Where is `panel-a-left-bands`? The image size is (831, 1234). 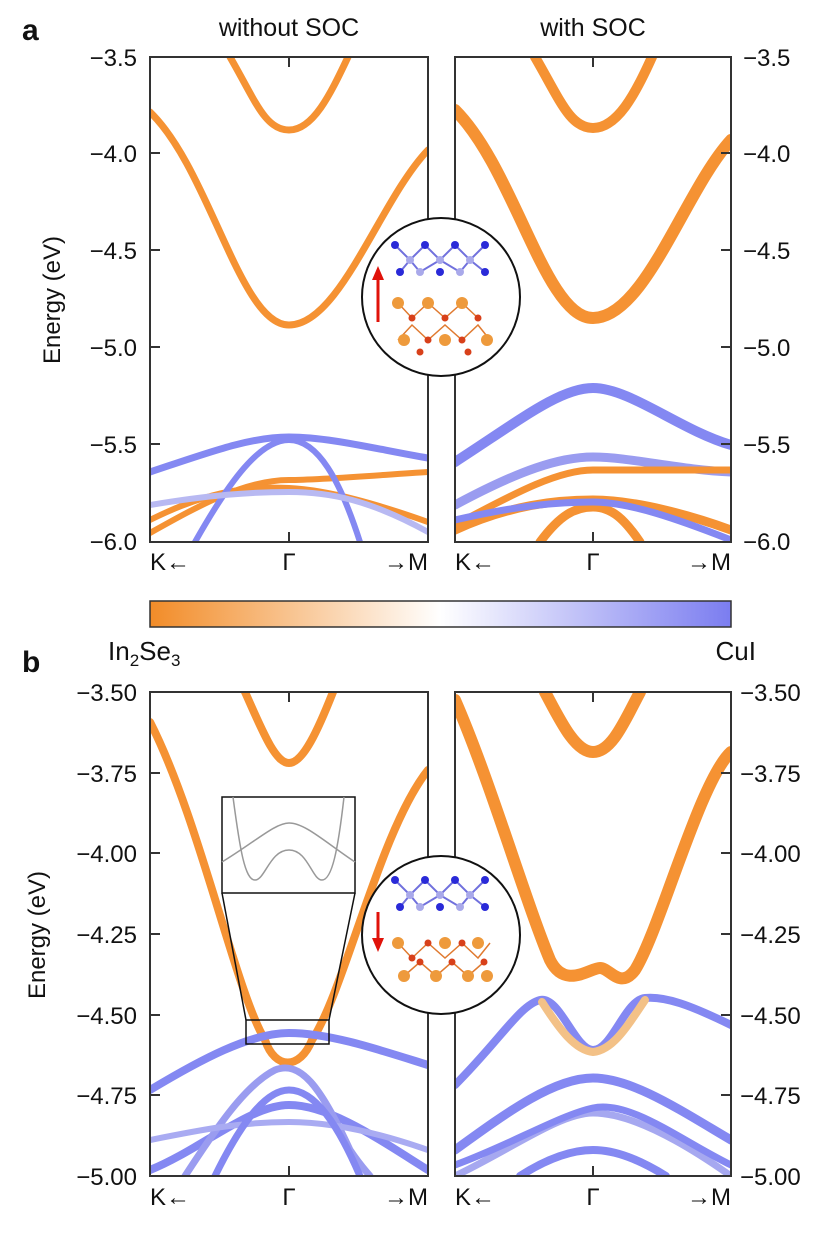
panel-a-left-bands is located at coordinates (289, 299).